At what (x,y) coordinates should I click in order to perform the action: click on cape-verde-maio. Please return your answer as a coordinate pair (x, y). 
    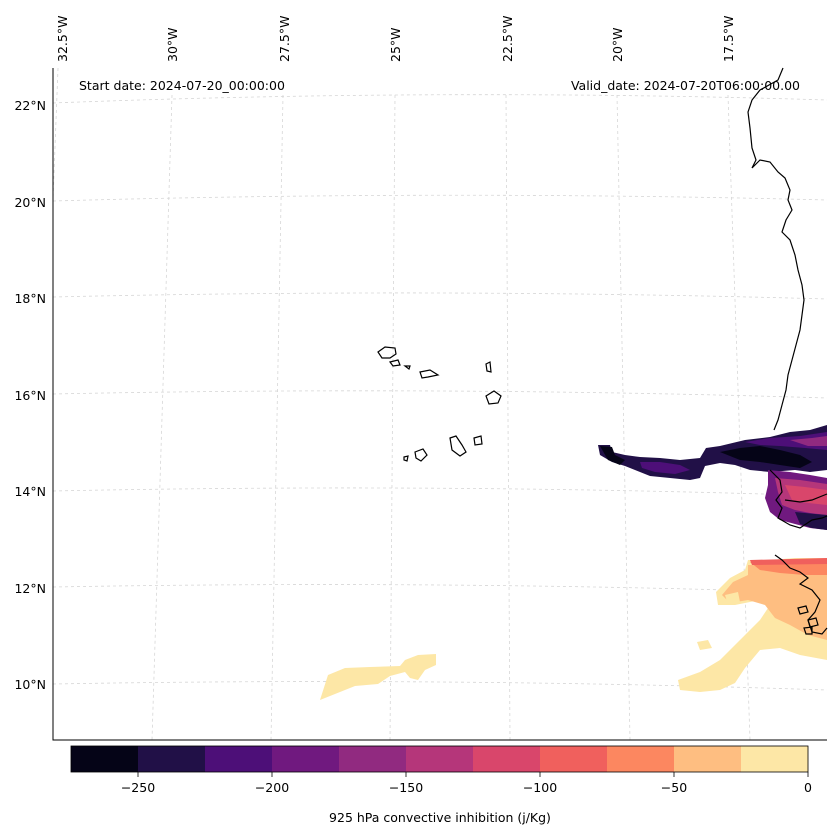
    Looking at the image, I should click on (478, 440).